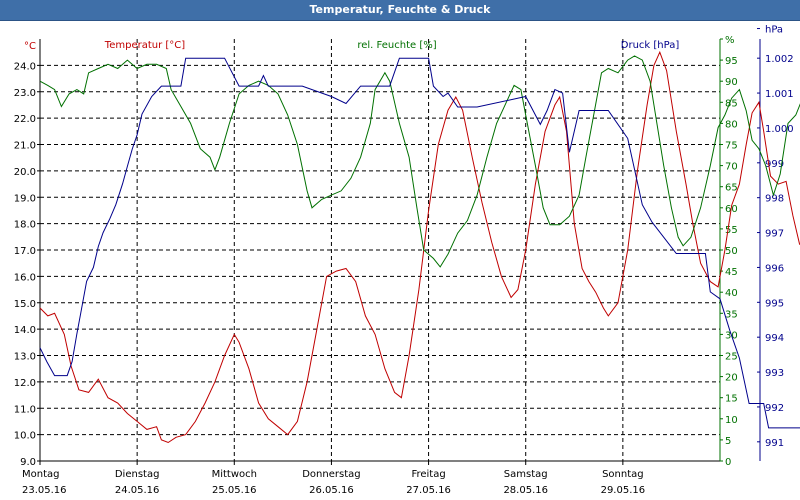 The height and width of the screenshot is (500, 800). What do you see at coordinates (428, 490) in the screenshot?
I see `x-date-label: 27.05.16` at bounding box center [428, 490].